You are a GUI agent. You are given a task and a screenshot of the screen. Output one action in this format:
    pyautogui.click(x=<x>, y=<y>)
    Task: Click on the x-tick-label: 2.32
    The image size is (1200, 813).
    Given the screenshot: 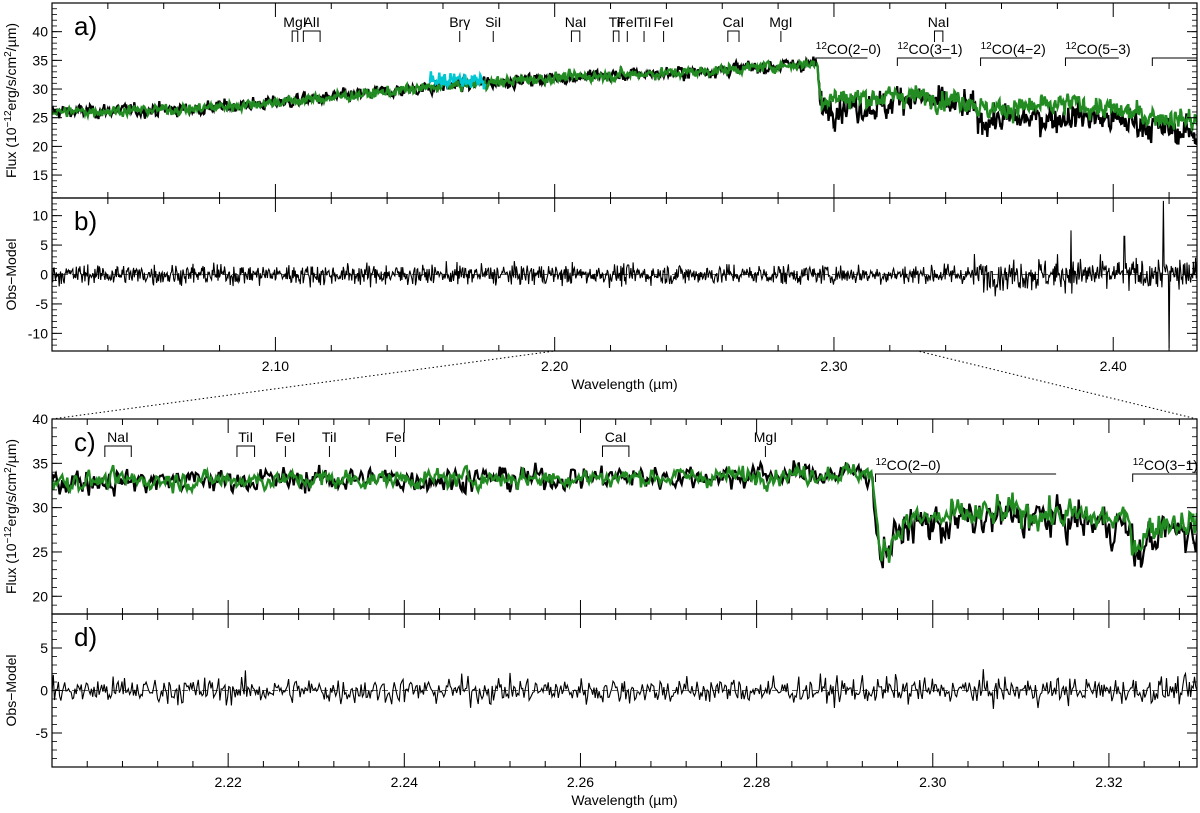 What is the action you would take?
    pyautogui.click(x=1108, y=782)
    